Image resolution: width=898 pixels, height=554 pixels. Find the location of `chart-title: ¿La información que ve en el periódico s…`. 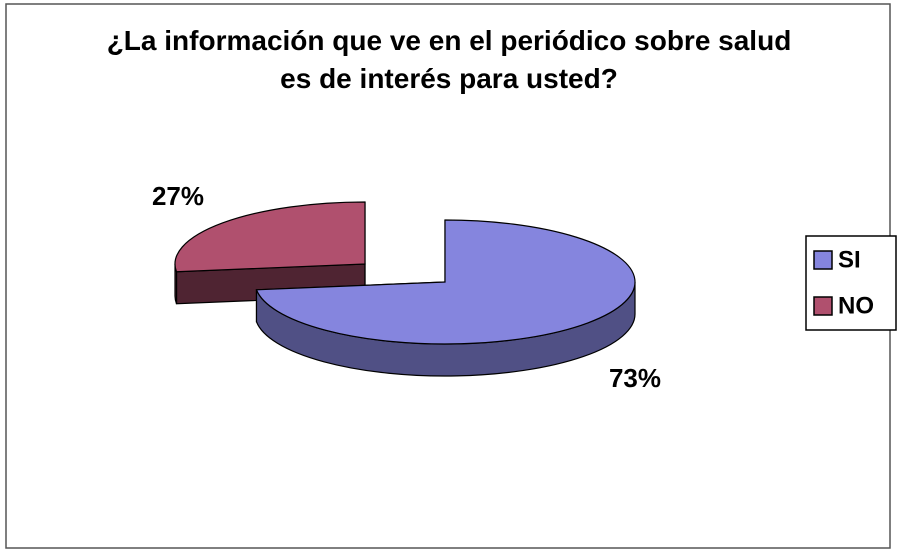

chart-title: ¿La información que ve en el periódico s… is located at coordinates (449, 59).